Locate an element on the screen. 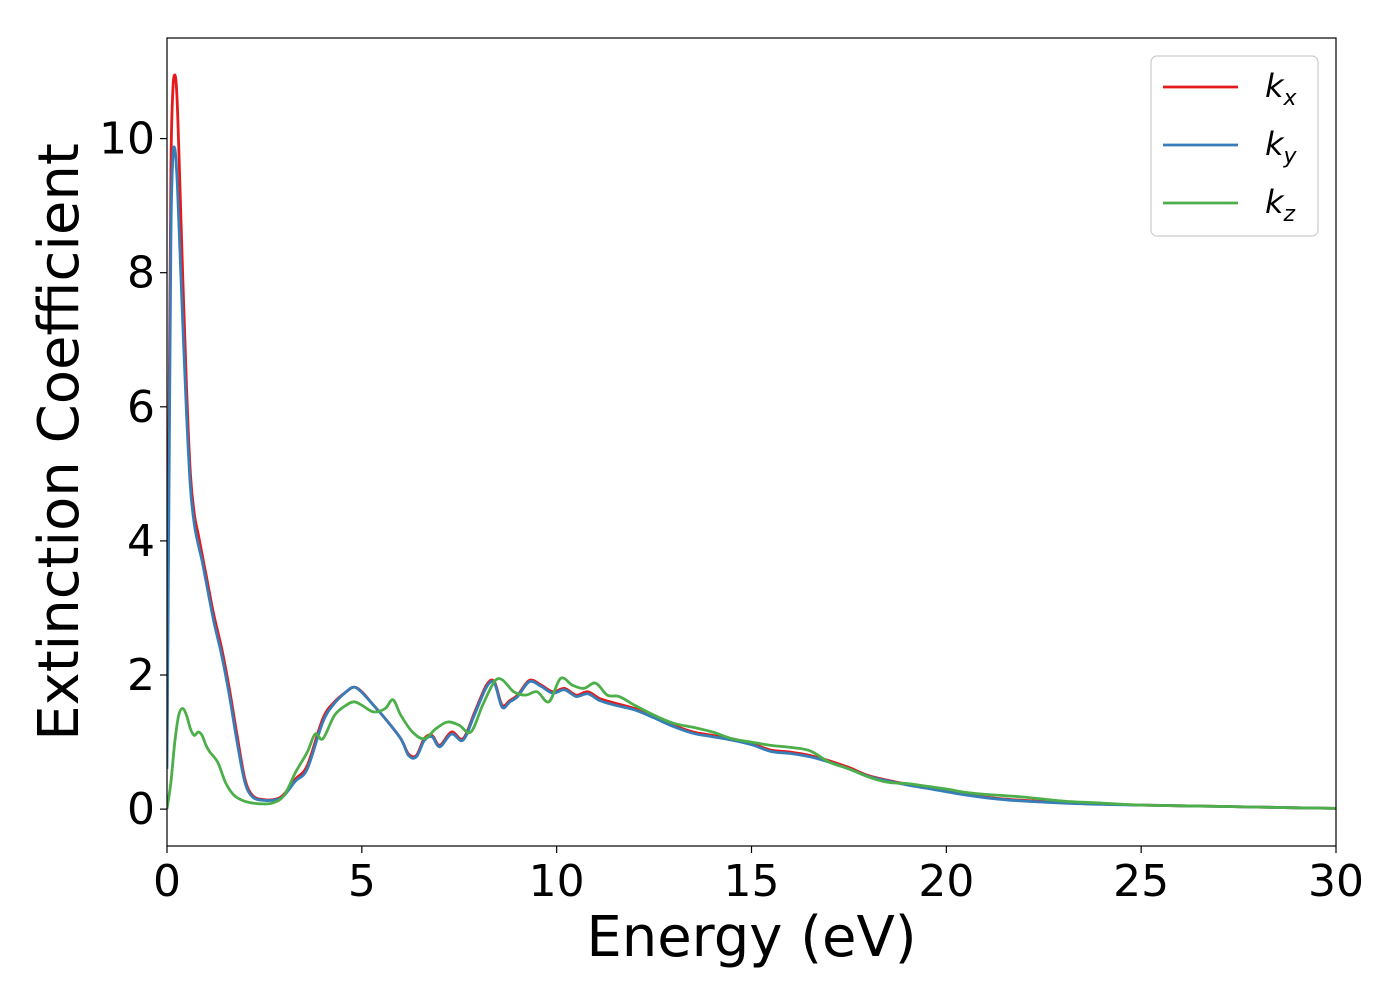 The height and width of the screenshot is (1000, 1400). y-tick-label: 8 is located at coordinates (141, 273).